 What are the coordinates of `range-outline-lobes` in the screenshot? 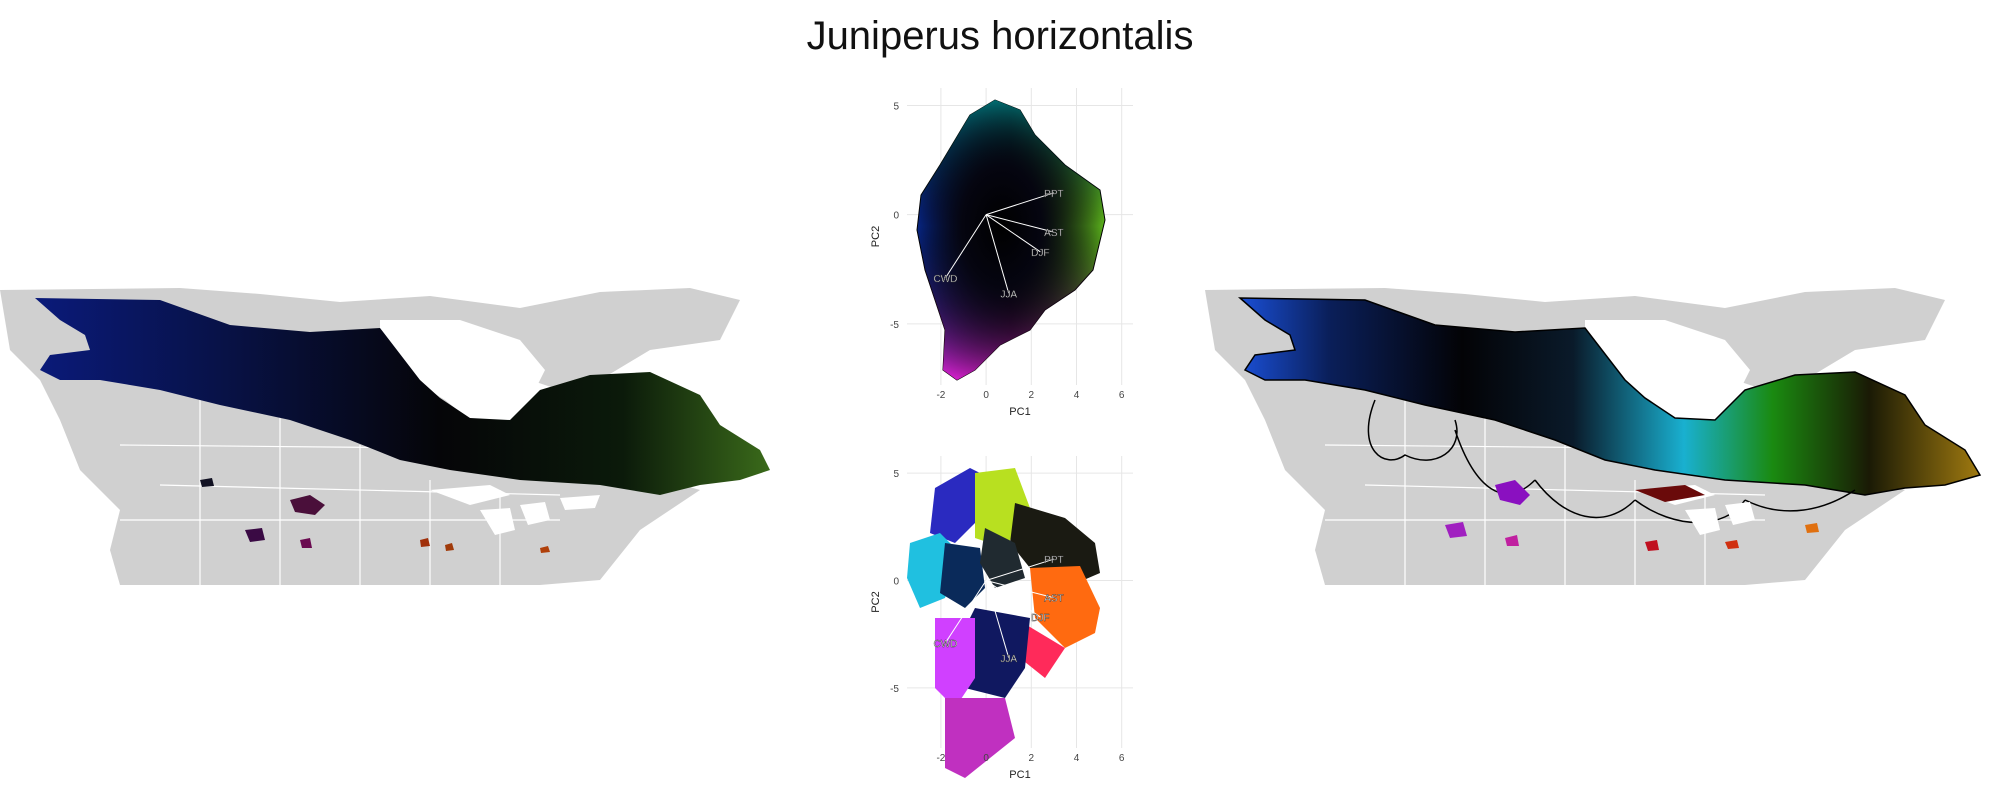 It's located at (1611, 461).